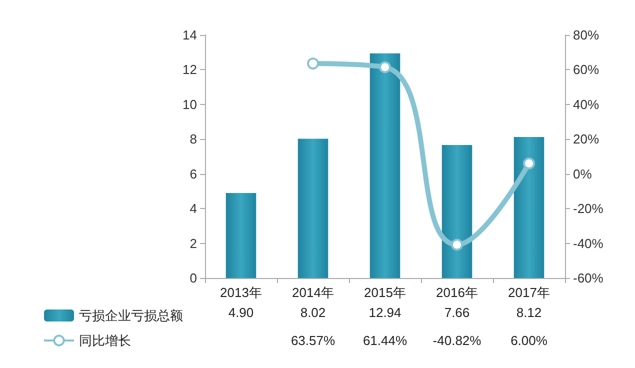 The image size is (635, 368). What do you see at coordinates (582, 174) in the screenshot?
I see `y2-tick-label: 0%` at bounding box center [582, 174].